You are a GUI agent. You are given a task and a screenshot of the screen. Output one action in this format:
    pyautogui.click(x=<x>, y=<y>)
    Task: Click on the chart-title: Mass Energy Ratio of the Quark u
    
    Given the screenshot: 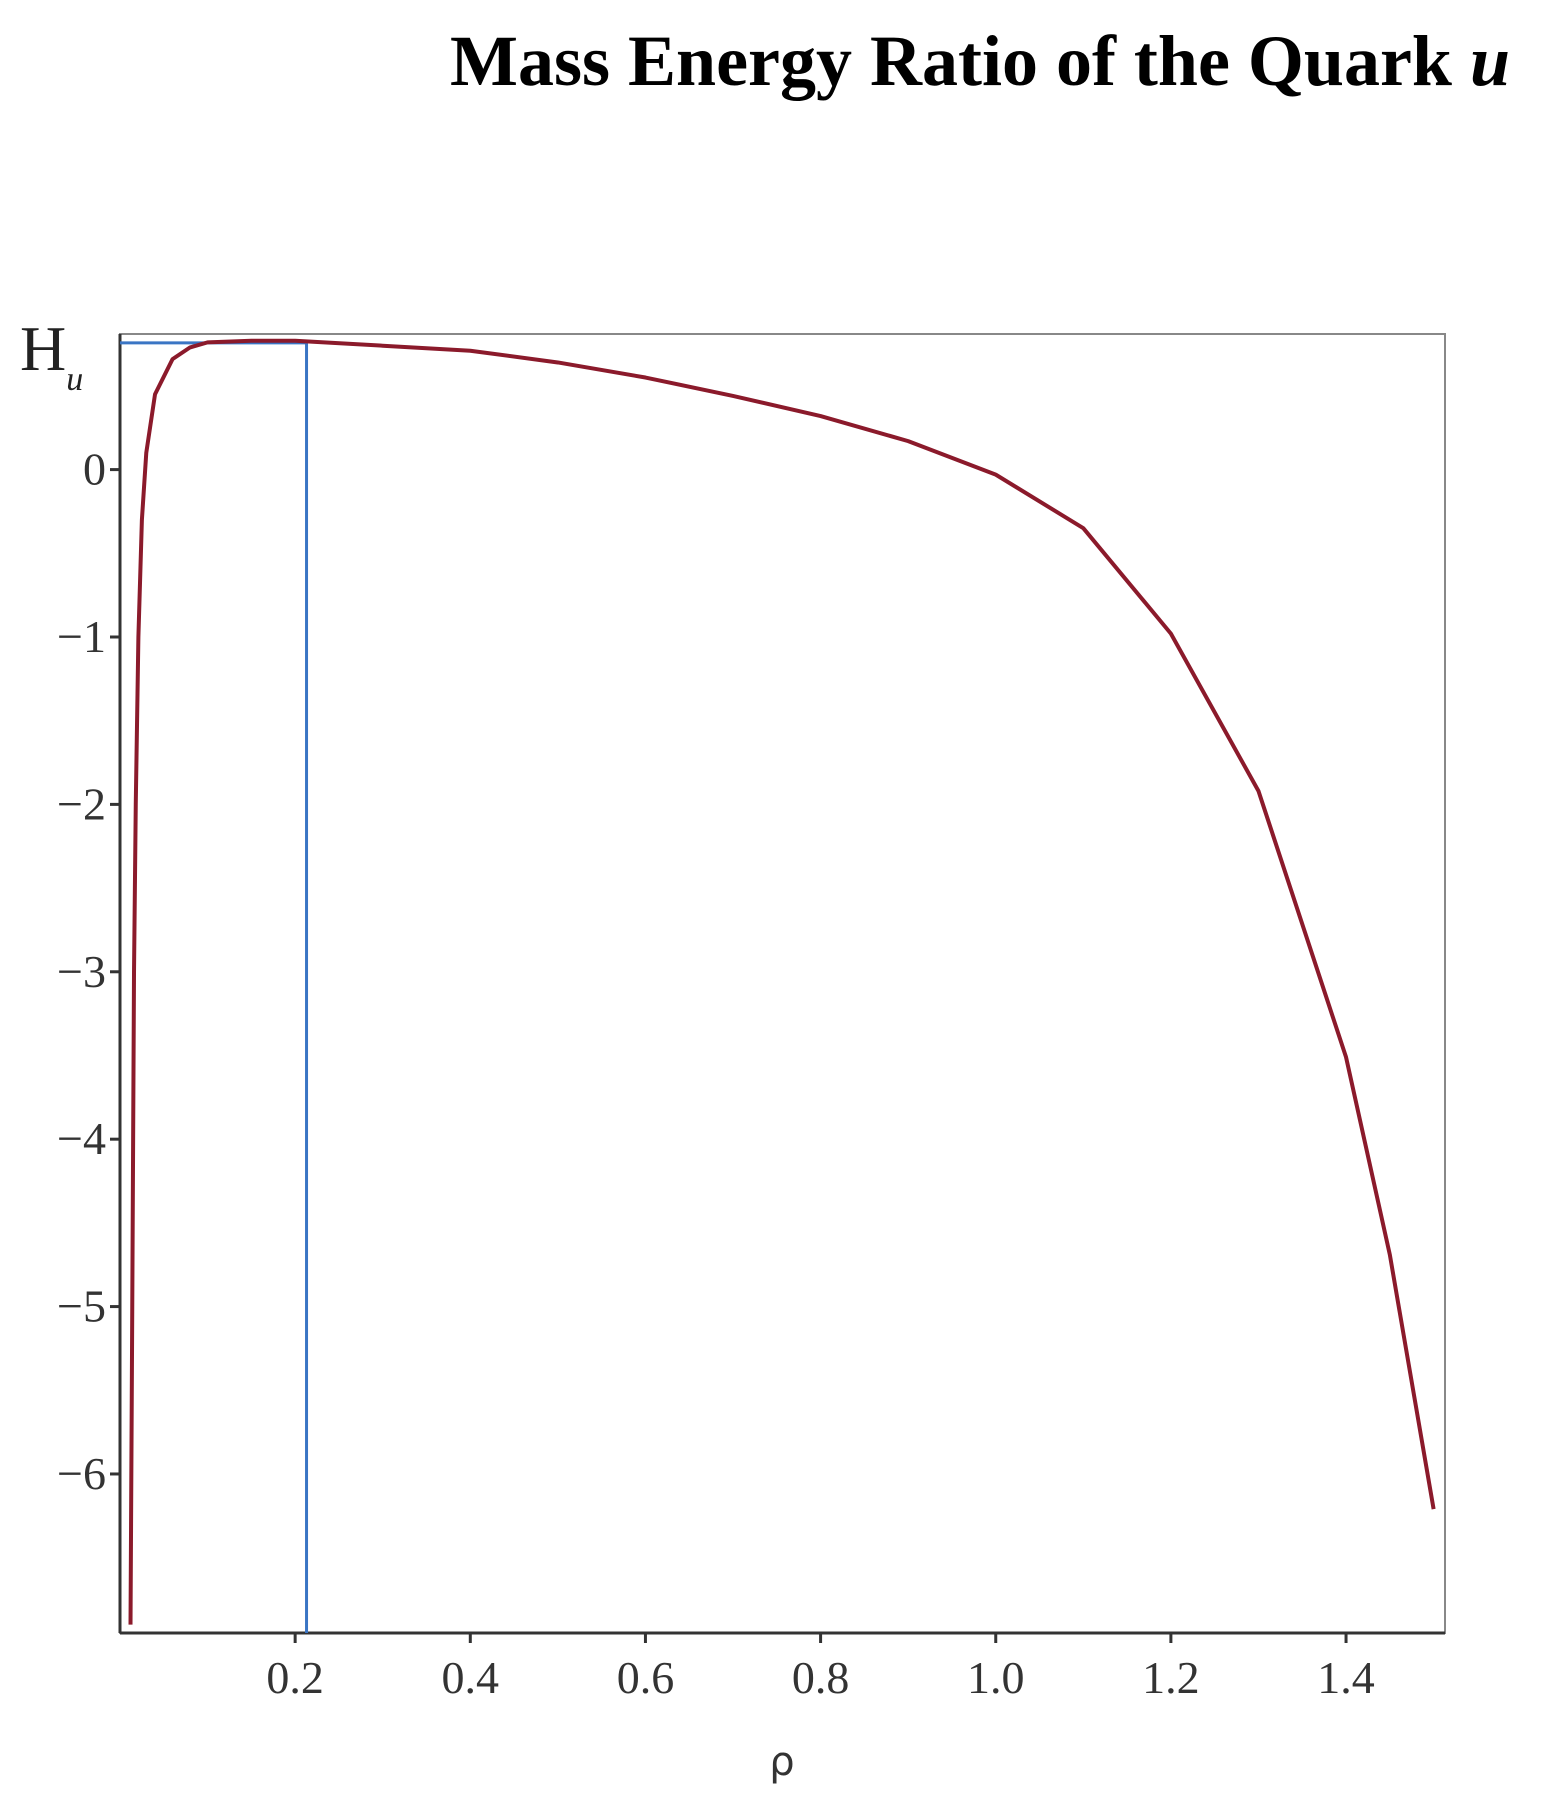 What is the action you would take?
    pyautogui.click(x=980, y=61)
    